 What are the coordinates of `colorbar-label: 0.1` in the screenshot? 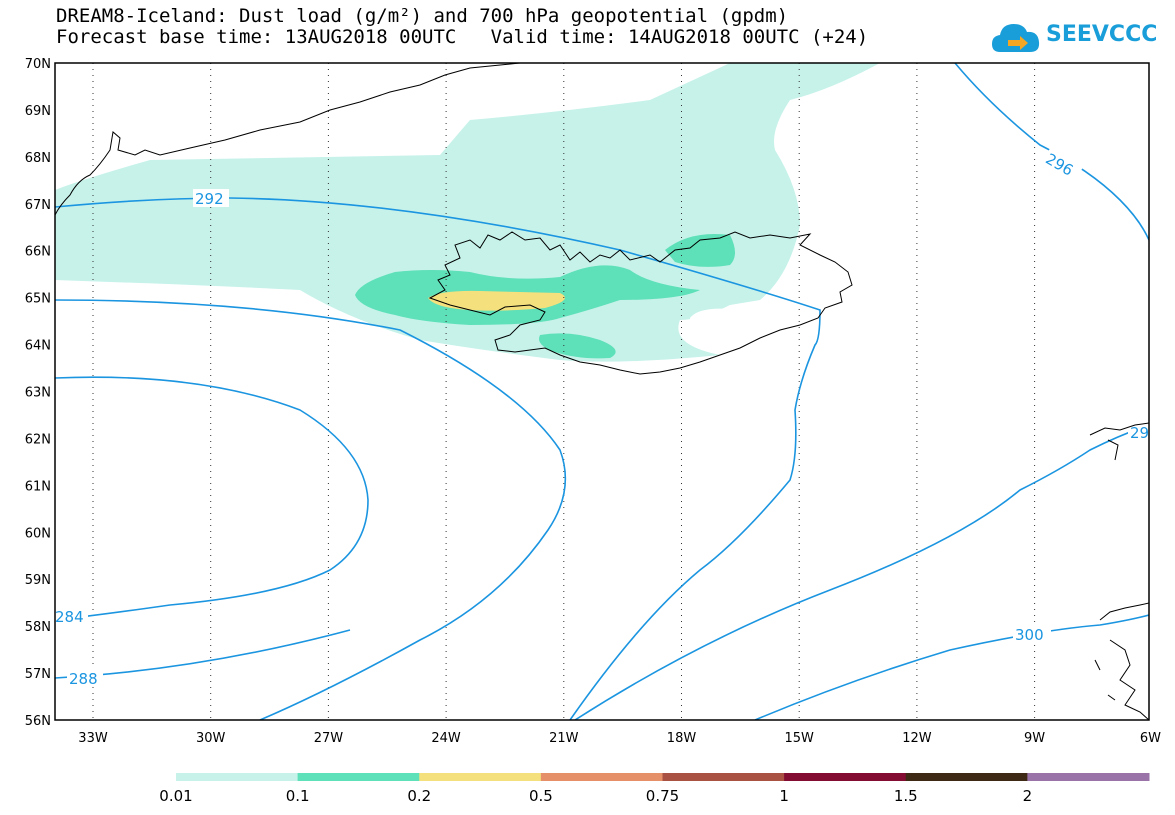 It's located at (298, 796).